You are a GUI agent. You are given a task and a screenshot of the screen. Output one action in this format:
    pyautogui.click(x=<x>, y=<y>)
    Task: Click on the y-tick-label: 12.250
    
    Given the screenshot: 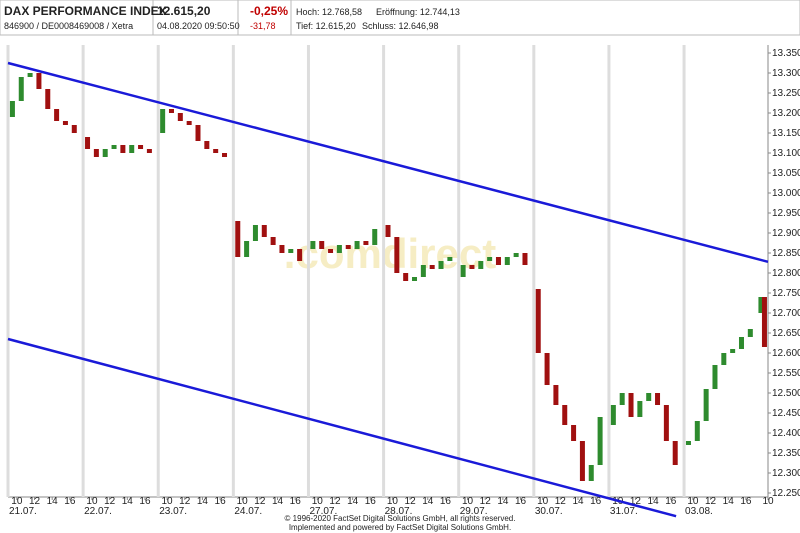 What is the action you would take?
    pyautogui.click(x=786, y=493)
    